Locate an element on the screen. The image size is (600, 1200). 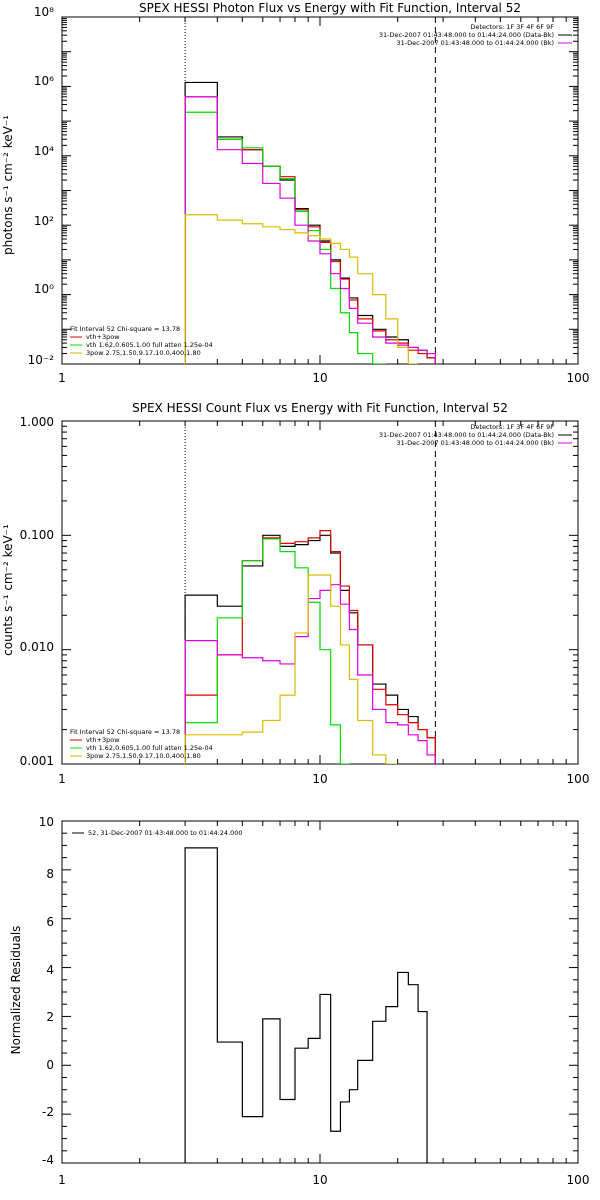
photon-y-tick-labels: 10⁻² 10⁰ 10² 10⁴ 10⁶ 10⁸ is located at coordinates (41, 186).